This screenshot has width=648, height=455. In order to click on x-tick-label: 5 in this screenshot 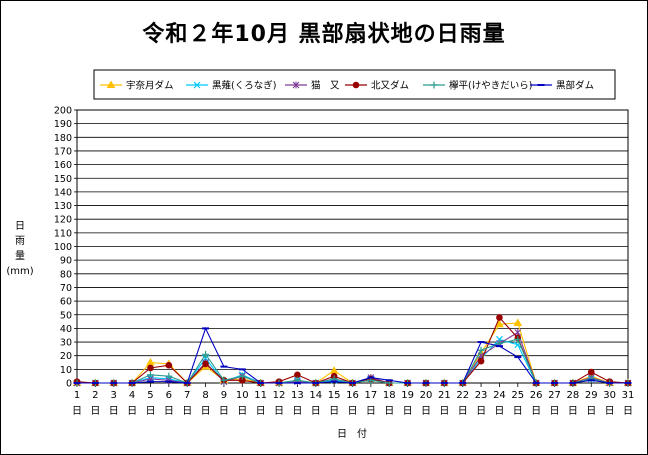, I will do `click(150, 395)`.